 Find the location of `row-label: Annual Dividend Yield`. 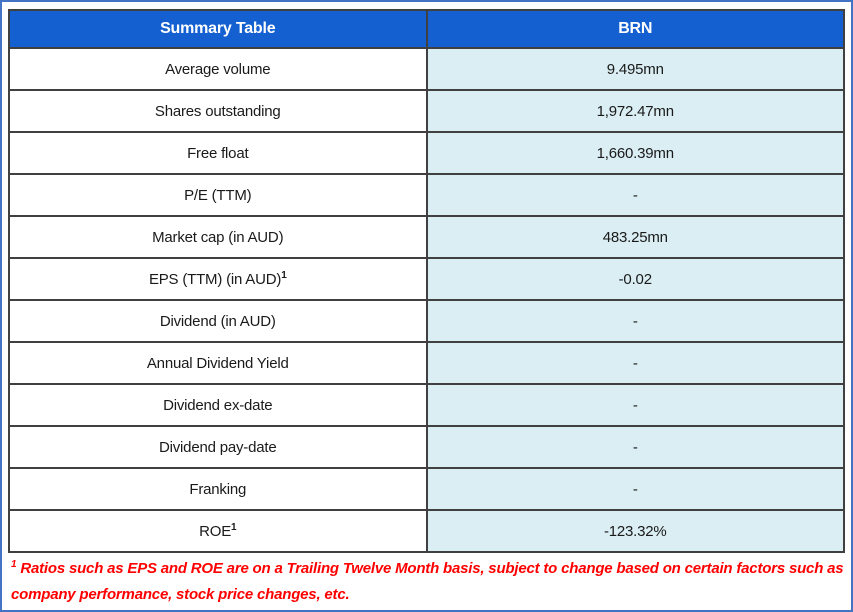

row-label: Annual Dividend Yield is located at coordinates (218, 363).